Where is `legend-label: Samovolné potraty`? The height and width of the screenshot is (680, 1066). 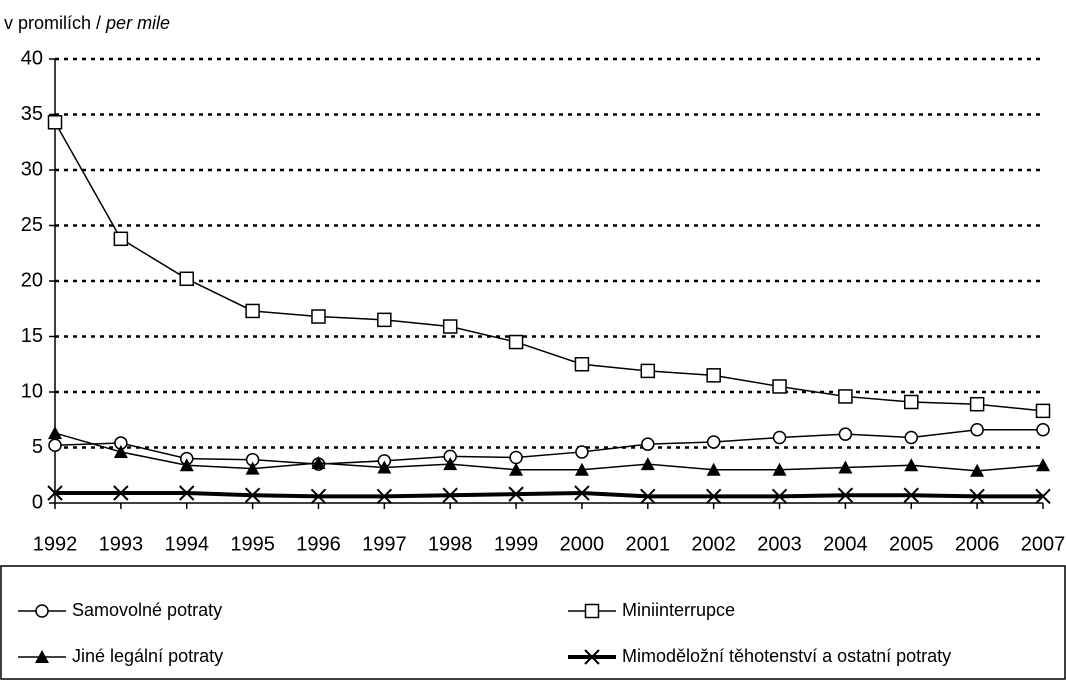 legend-label: Samovolné potraty is located at coordinates (147, 610).